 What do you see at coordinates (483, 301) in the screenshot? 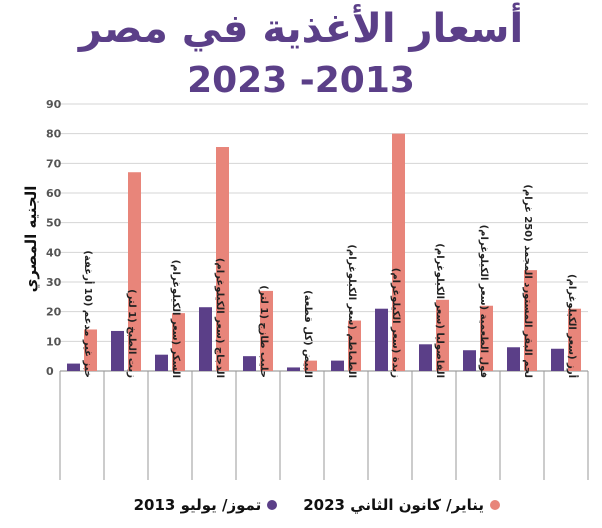
I see `x-tick-label: فول الطعمية (سعر الكيلوغرام)` at bounding box center [483, 301].